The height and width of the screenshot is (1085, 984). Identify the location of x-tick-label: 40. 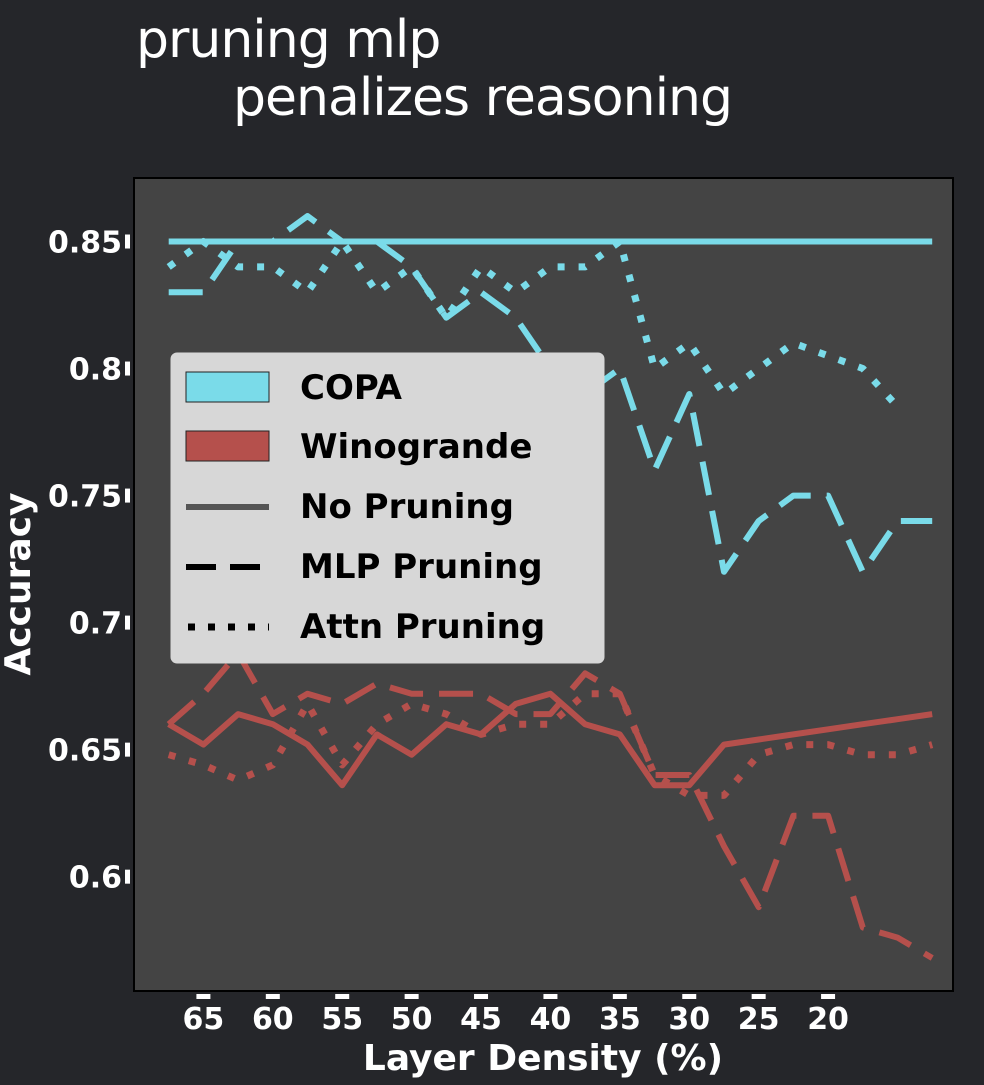
(551, 1019).